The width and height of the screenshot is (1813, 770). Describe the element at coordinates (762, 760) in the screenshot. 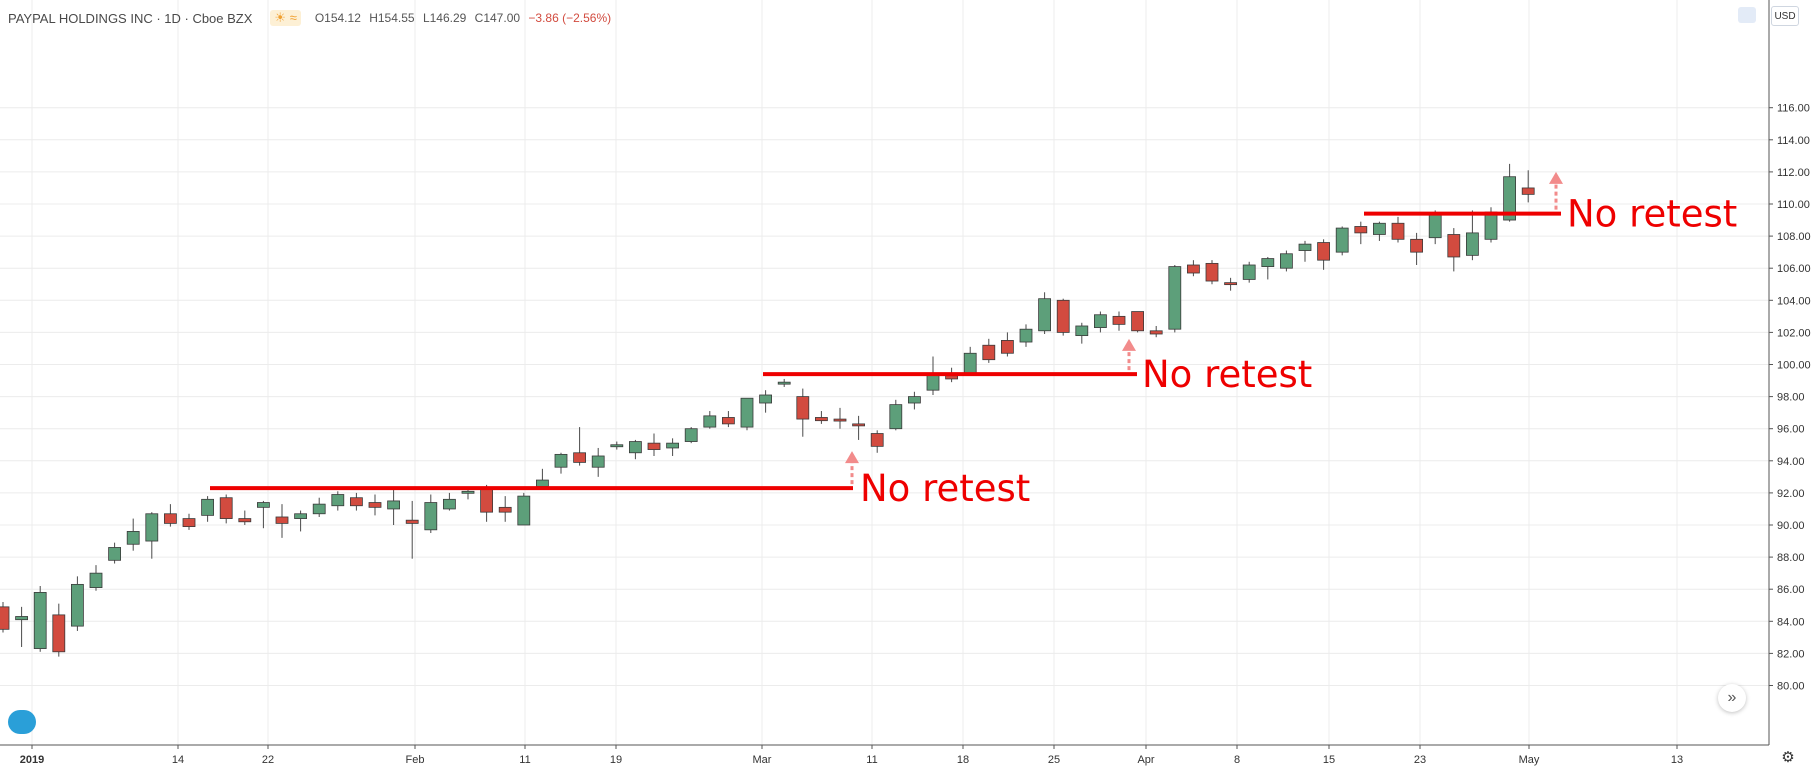

I see `x-tick-label: Mar` at that location.